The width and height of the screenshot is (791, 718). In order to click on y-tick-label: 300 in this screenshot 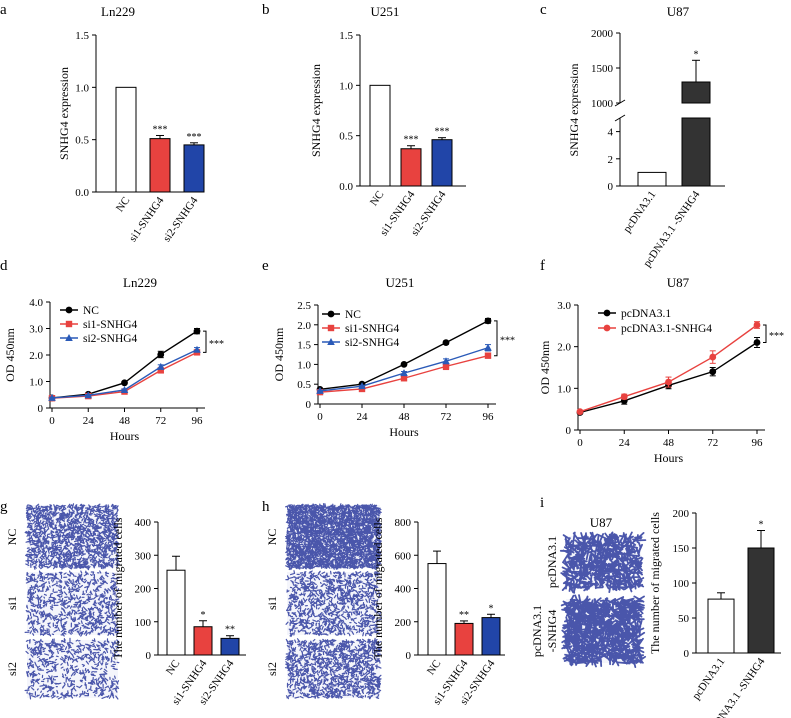, I will do `click(143, 556)`.